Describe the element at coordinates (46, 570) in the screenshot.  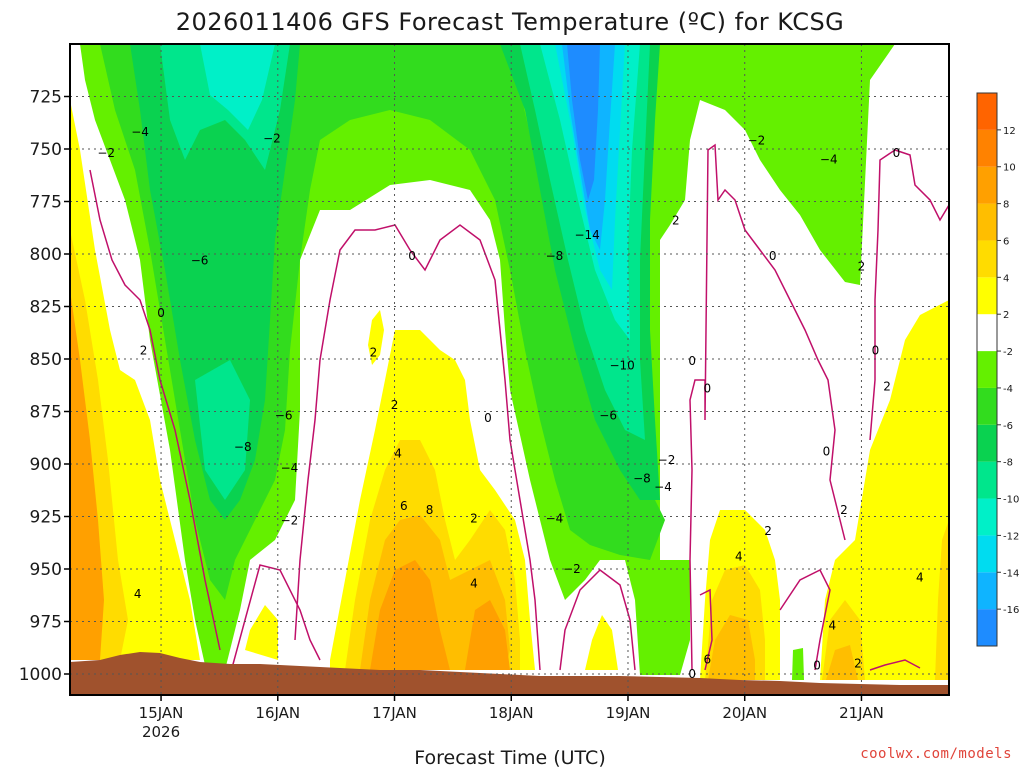
I see `y-tick-label: 950` at that location.